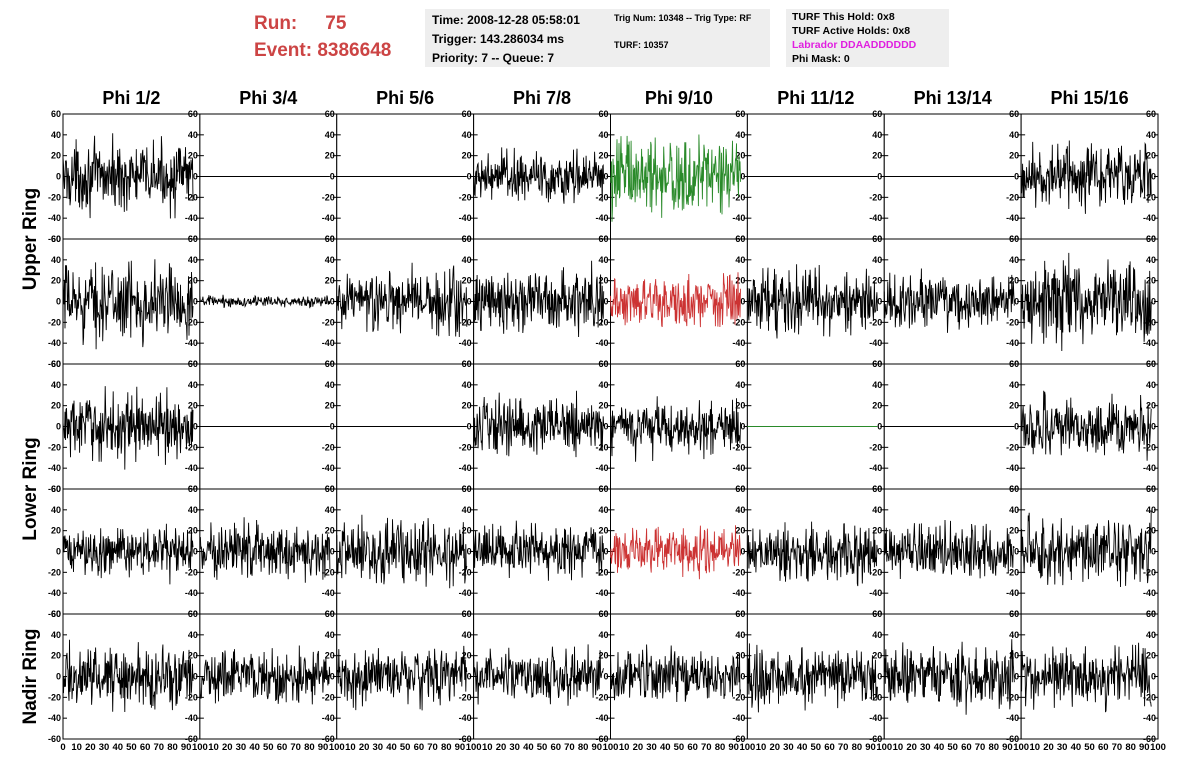  I want to click on waveform-panel: -60 -60 -40 -40 -20 -20 0 0 20 20 40 40 60 60, so click(124, 551).